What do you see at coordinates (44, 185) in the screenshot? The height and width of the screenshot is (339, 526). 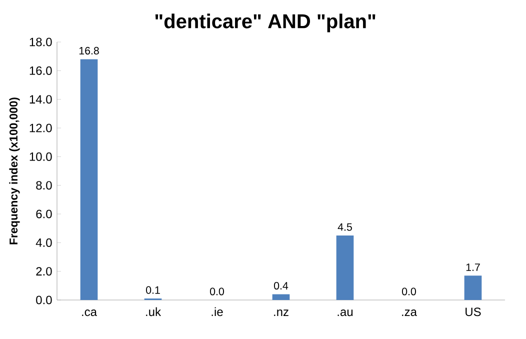 I see `y-tick-label: 8.0` at bounding box center [44, 185].